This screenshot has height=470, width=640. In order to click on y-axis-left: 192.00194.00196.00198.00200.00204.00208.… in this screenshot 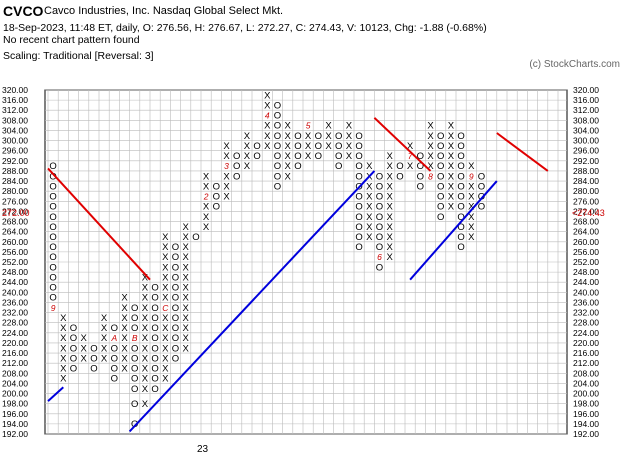, I will do `click(15, 262)`.